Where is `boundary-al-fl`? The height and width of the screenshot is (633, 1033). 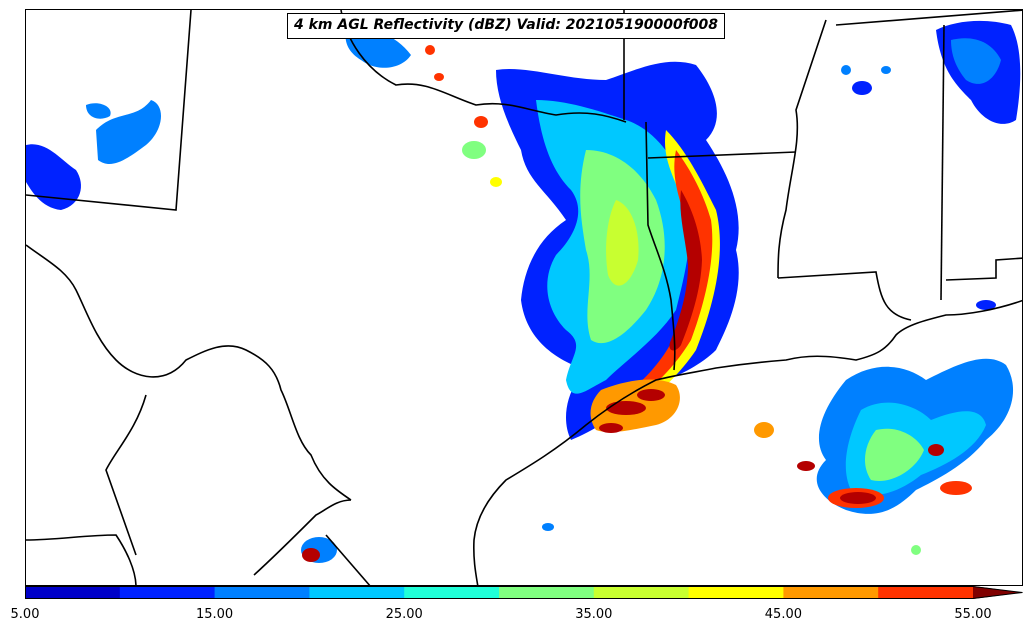 boundary-al-fl is located at coordinates (983, 269).